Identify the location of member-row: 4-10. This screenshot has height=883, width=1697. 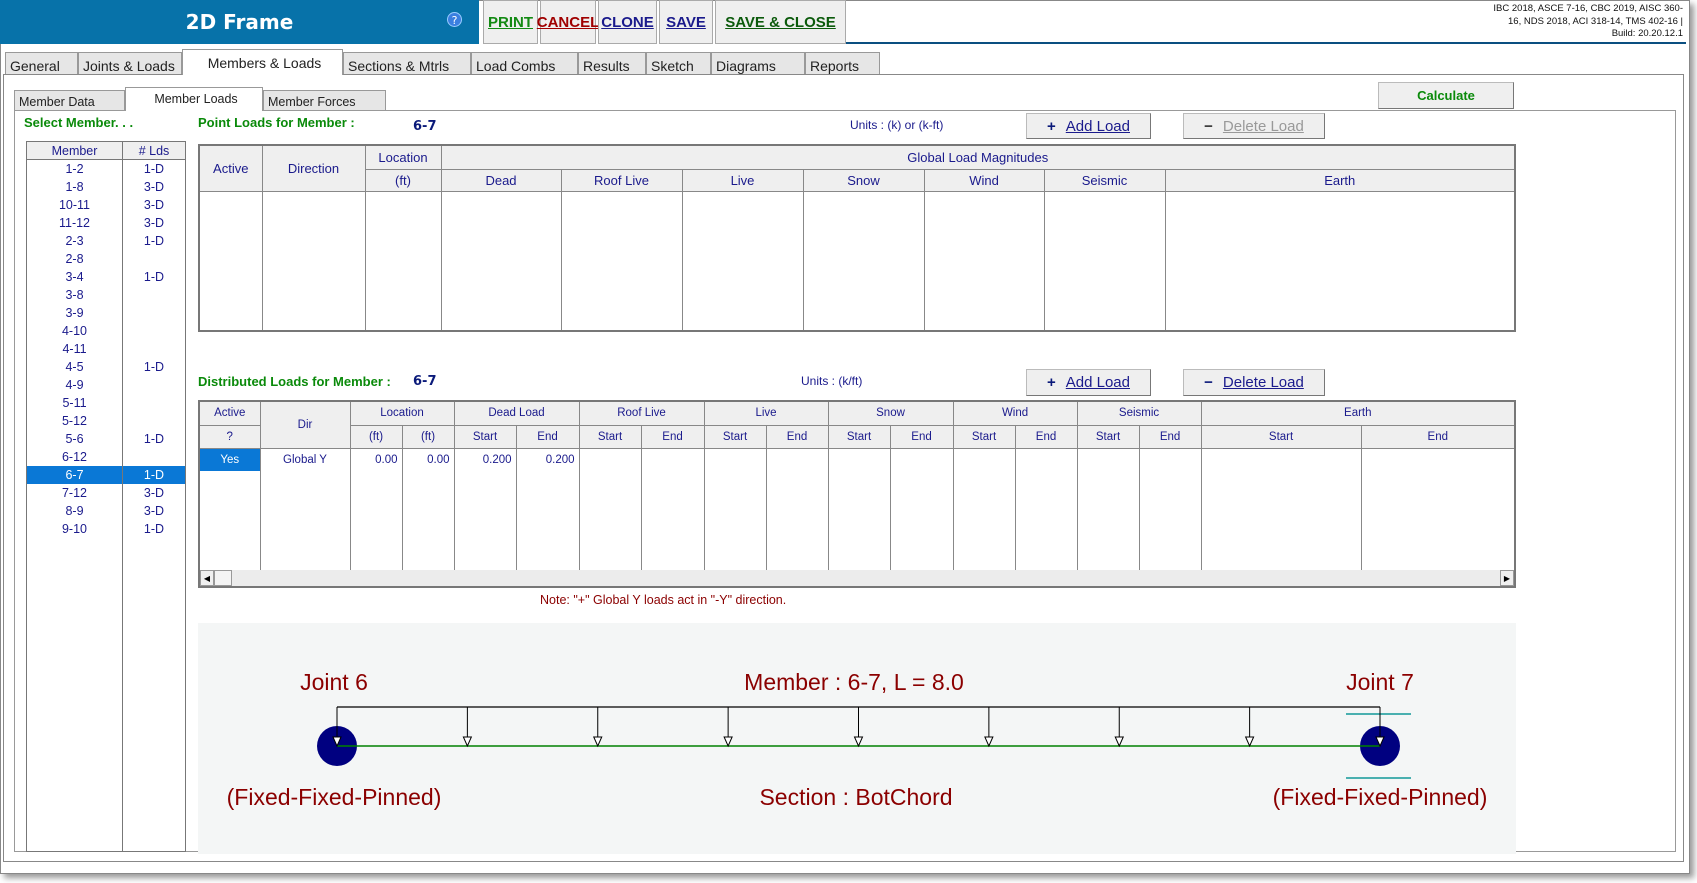
(106, 330).